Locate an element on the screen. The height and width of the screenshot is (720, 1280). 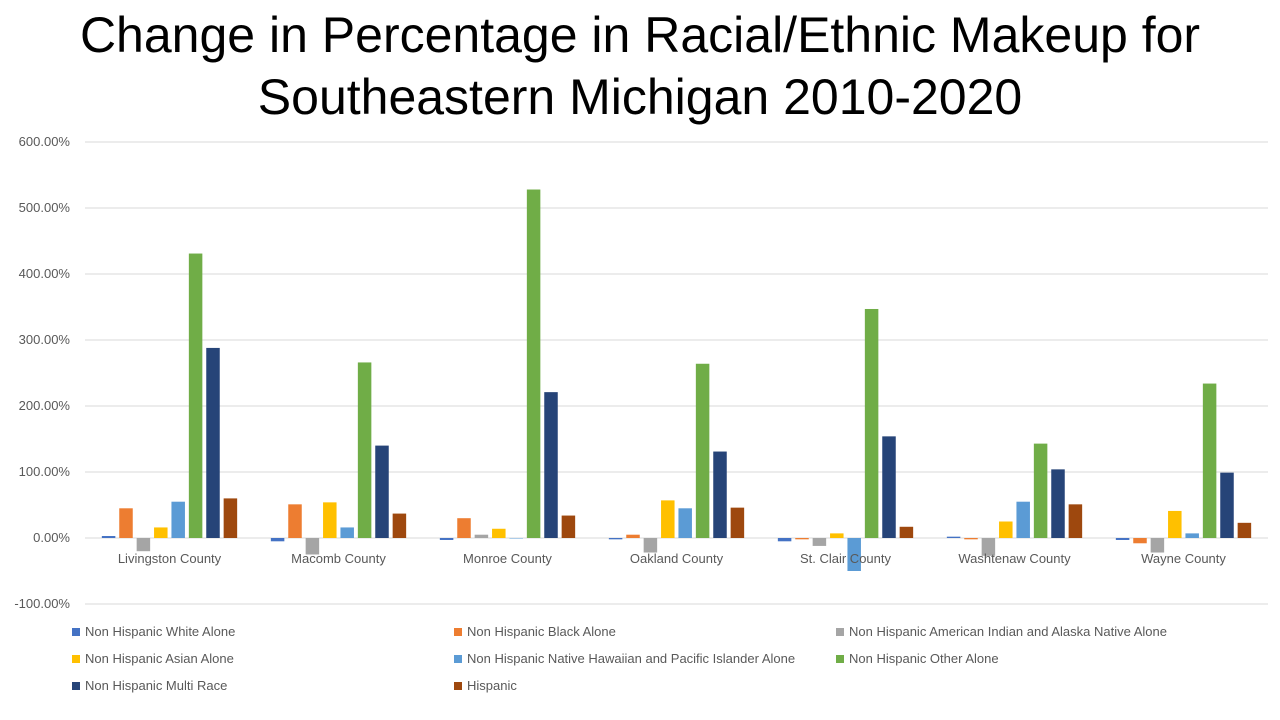
y-tick-label: -100.00% is located at coordinates (42, 603).